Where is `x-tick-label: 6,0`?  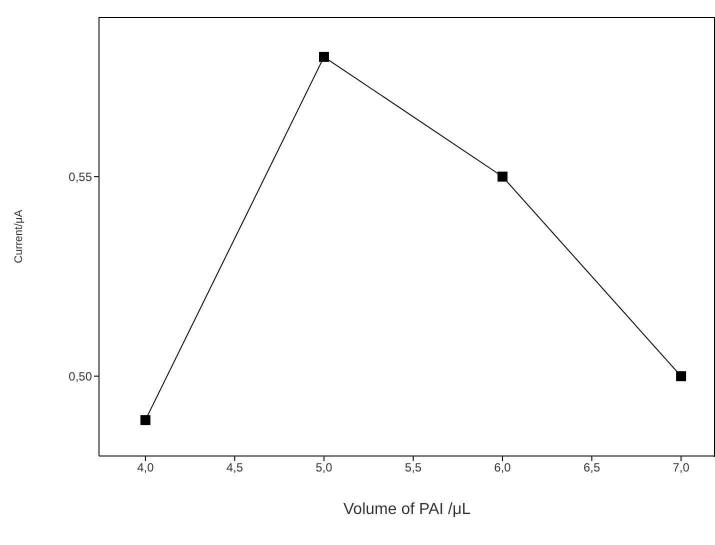 x-tick-label: 6,0 is located at coordinates (503, 467).